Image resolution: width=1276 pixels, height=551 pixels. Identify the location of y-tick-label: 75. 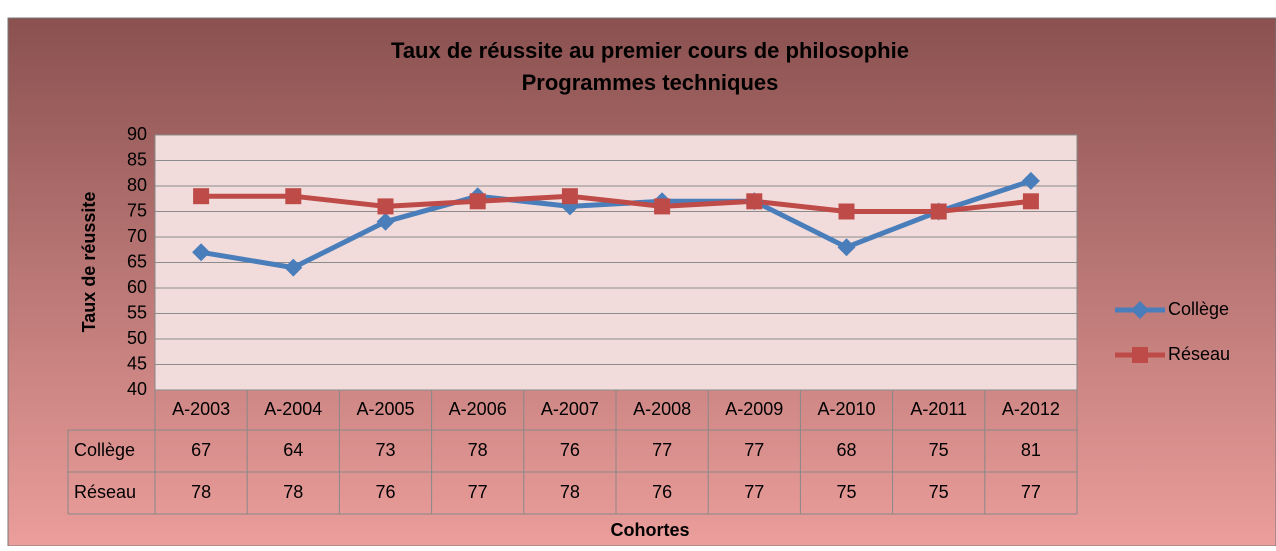
(137, 210).